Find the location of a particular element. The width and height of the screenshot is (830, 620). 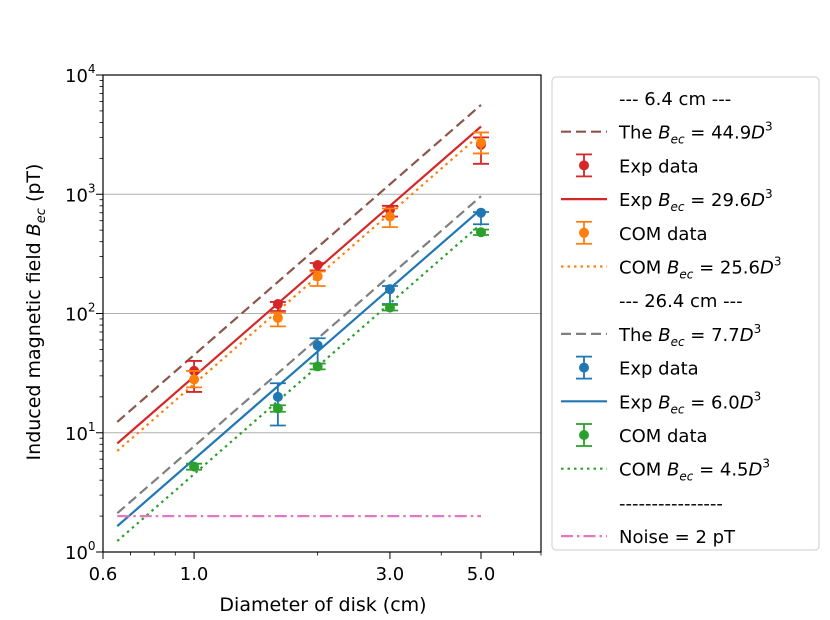

y-tick-exponent: 2 is located at coordinates (92, 308).